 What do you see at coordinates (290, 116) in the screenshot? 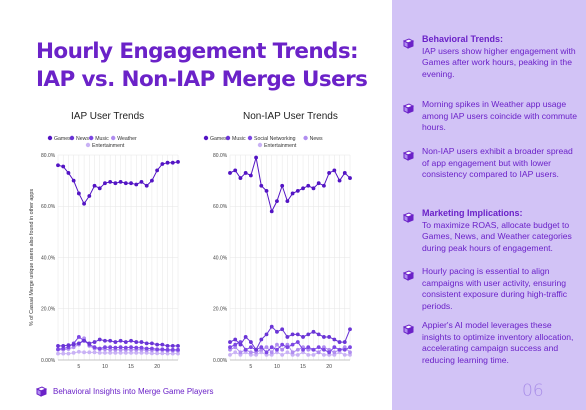
I see `chart-title-non-iap: Non-IAP User Trends` at bounding box center [290, 116].